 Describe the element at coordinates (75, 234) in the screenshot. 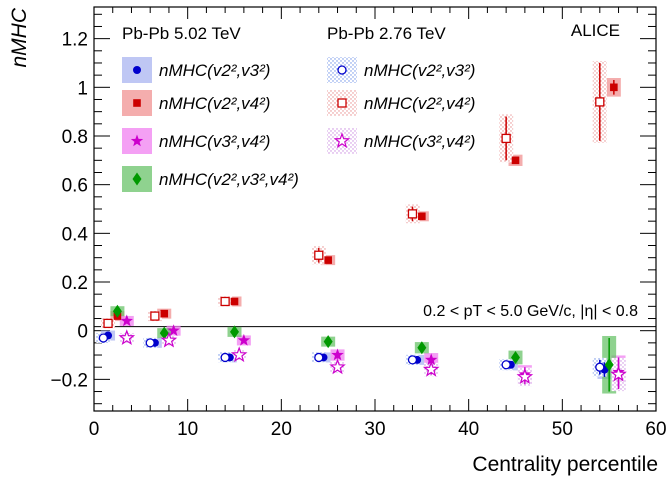

I see `y-tick-label: 0.4` at that location.